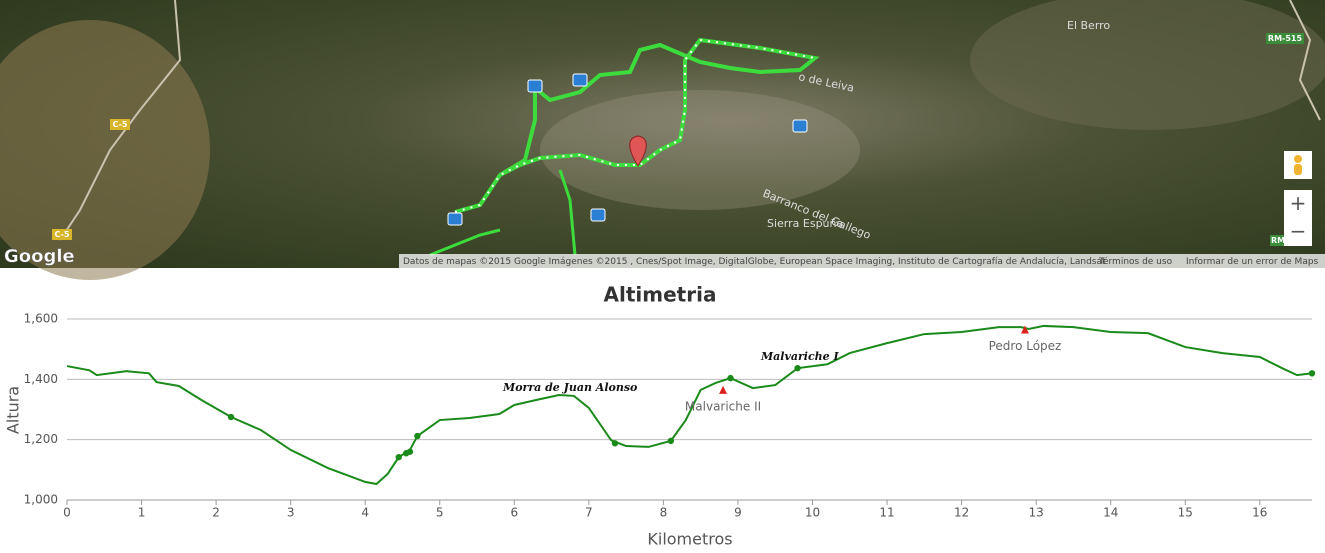 The width and height of the screenshot is (1325, 553). I want to click on terms-link: Términos de uso, so click(1135, 261).